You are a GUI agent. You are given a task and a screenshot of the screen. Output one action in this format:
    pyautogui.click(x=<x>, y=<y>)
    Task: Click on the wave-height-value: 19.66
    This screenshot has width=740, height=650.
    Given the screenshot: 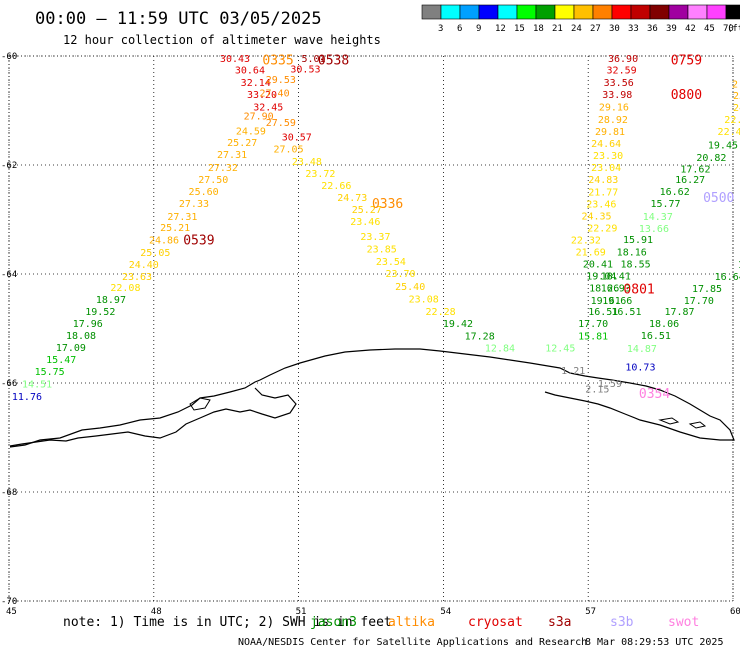 What is the action you would take?
    pyautogui.click(x=617, y=301)
    